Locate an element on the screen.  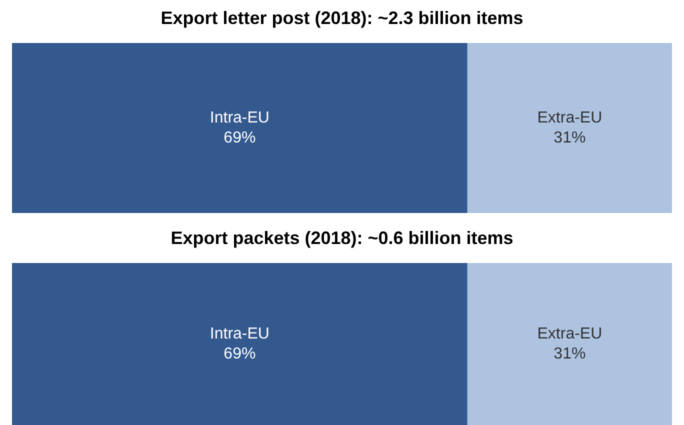
chart-title: Export packets (2018): ~0.6 billion items is located at coordinates (342, 238).